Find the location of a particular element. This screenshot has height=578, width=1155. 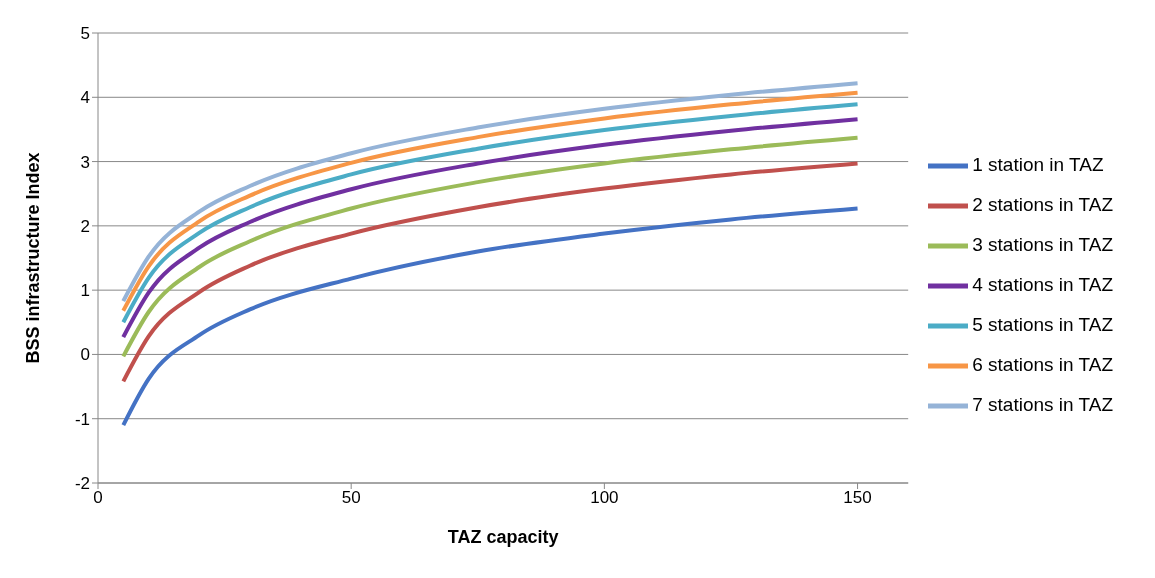

x-tick-label: 50 is located at coordinates (351, 498).